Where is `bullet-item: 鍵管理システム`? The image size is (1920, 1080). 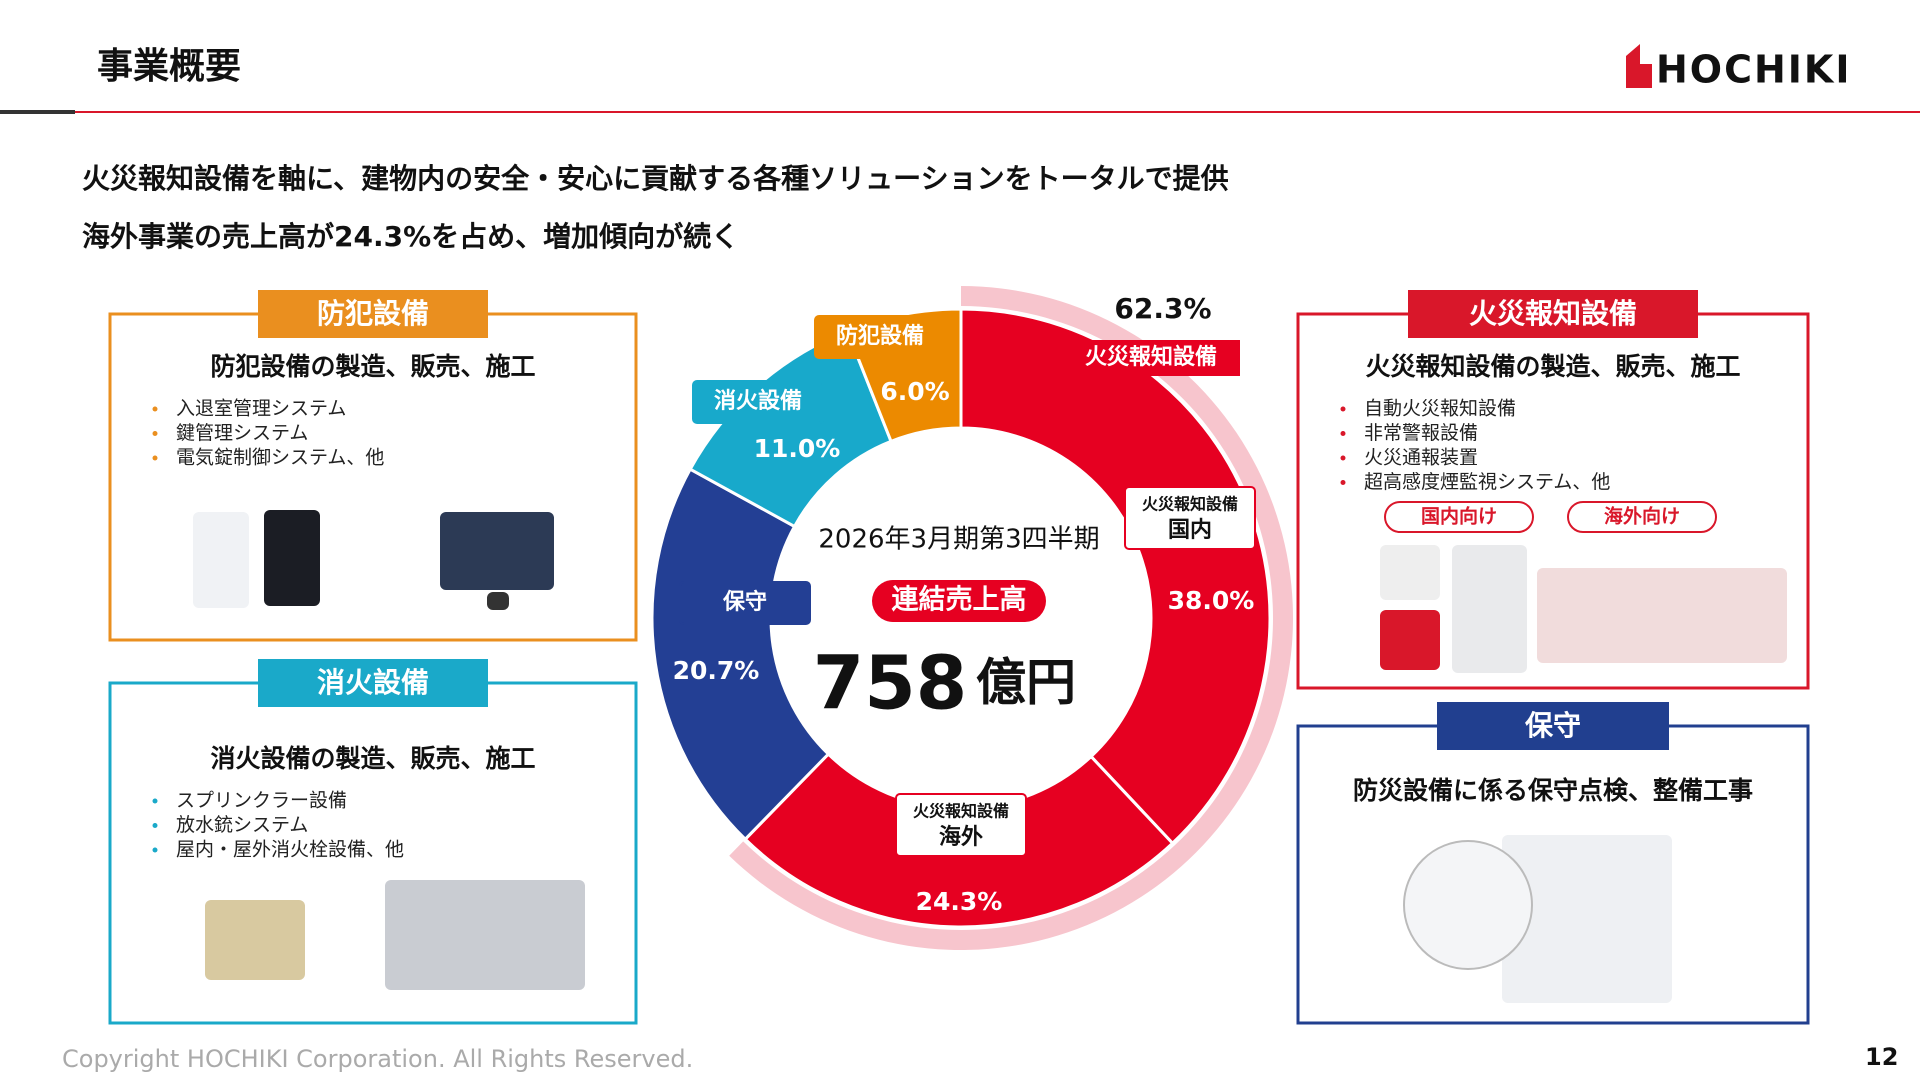
bullet-item: 鍵管理システム is located at coordinates (242, 433).